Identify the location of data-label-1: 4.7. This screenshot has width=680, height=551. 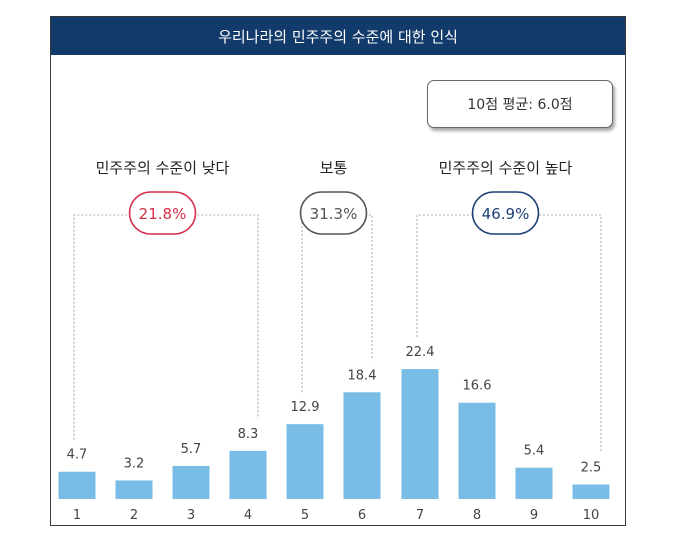
(77, 455).